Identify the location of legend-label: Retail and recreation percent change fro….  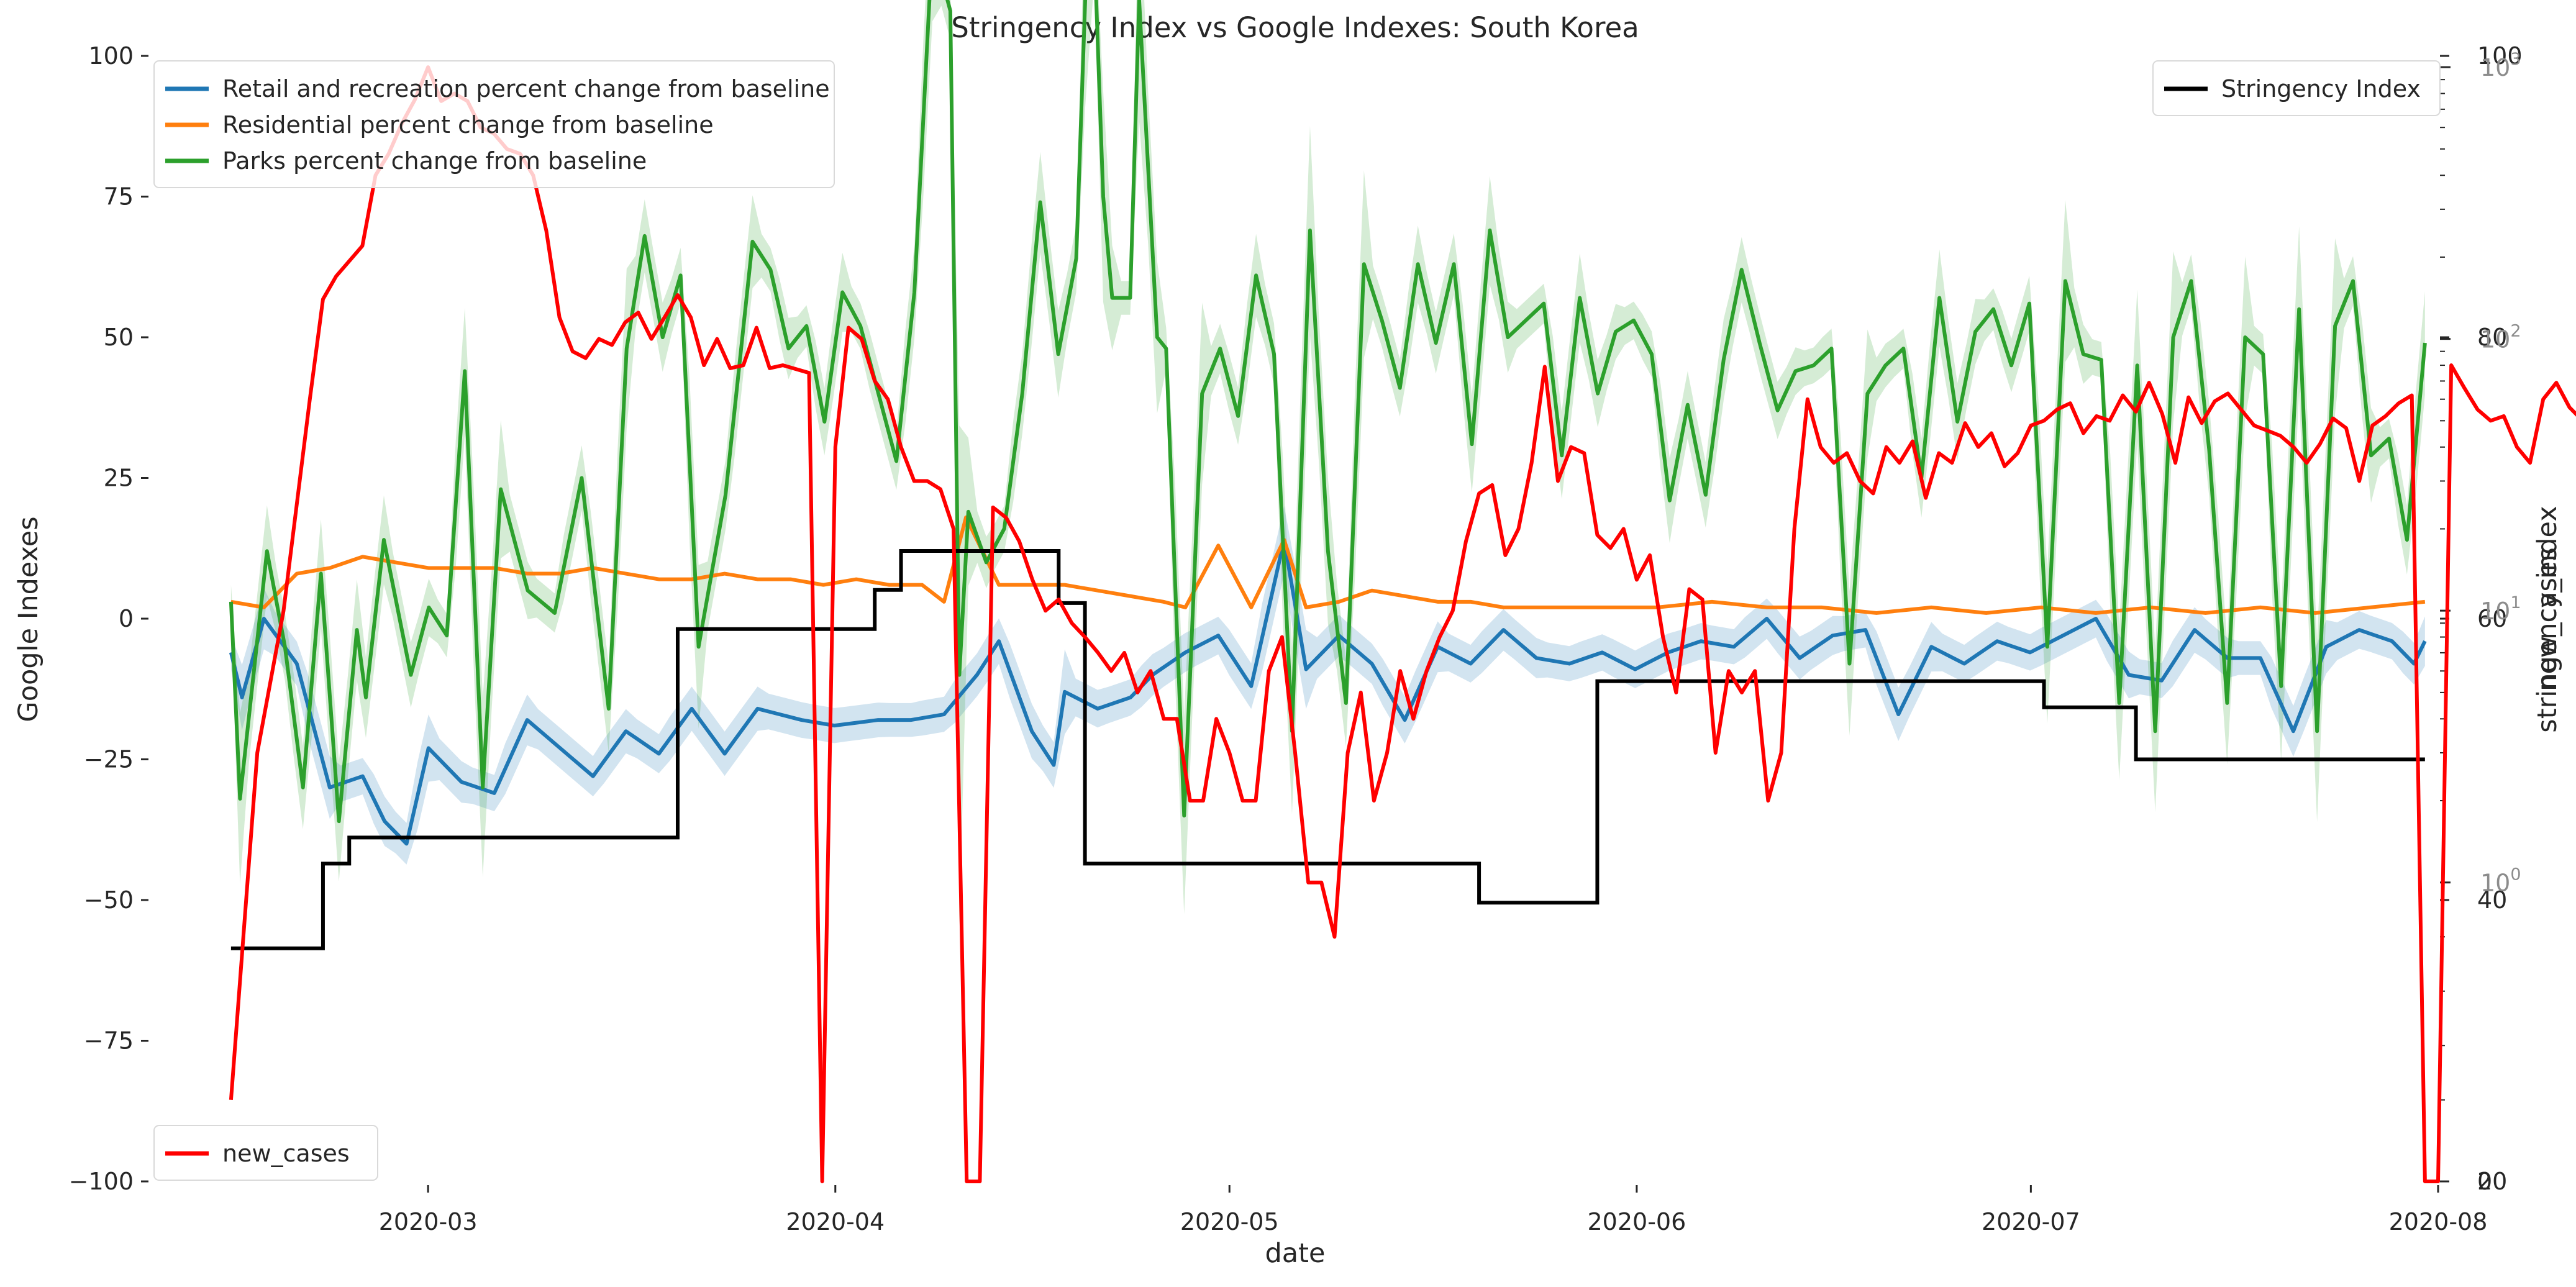
(526, 88).